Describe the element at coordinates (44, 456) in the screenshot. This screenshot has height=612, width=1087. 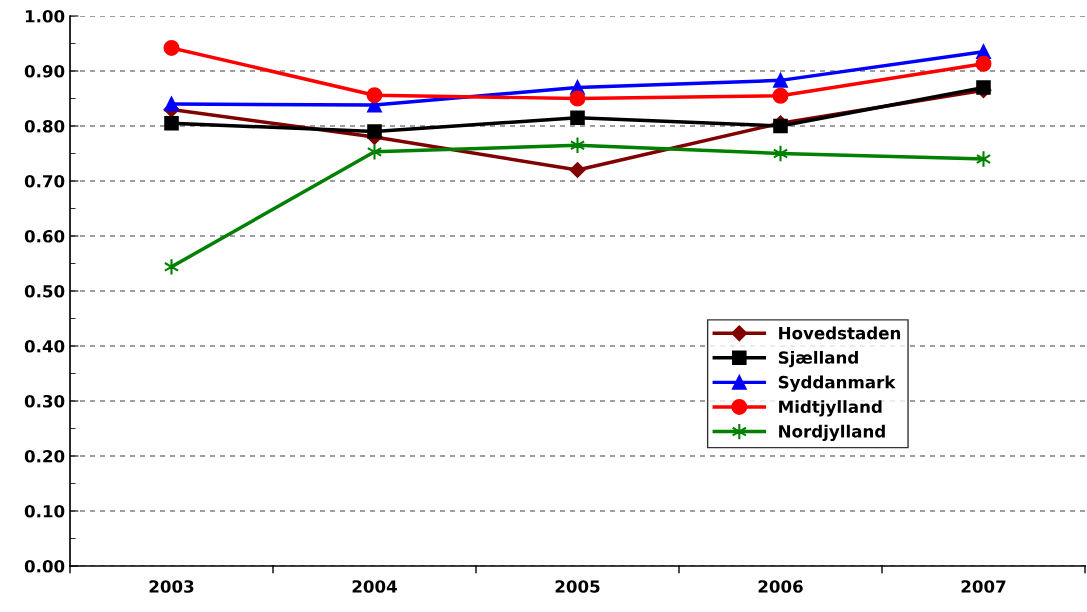
I see `y-tick-label: 0.20` at that location.